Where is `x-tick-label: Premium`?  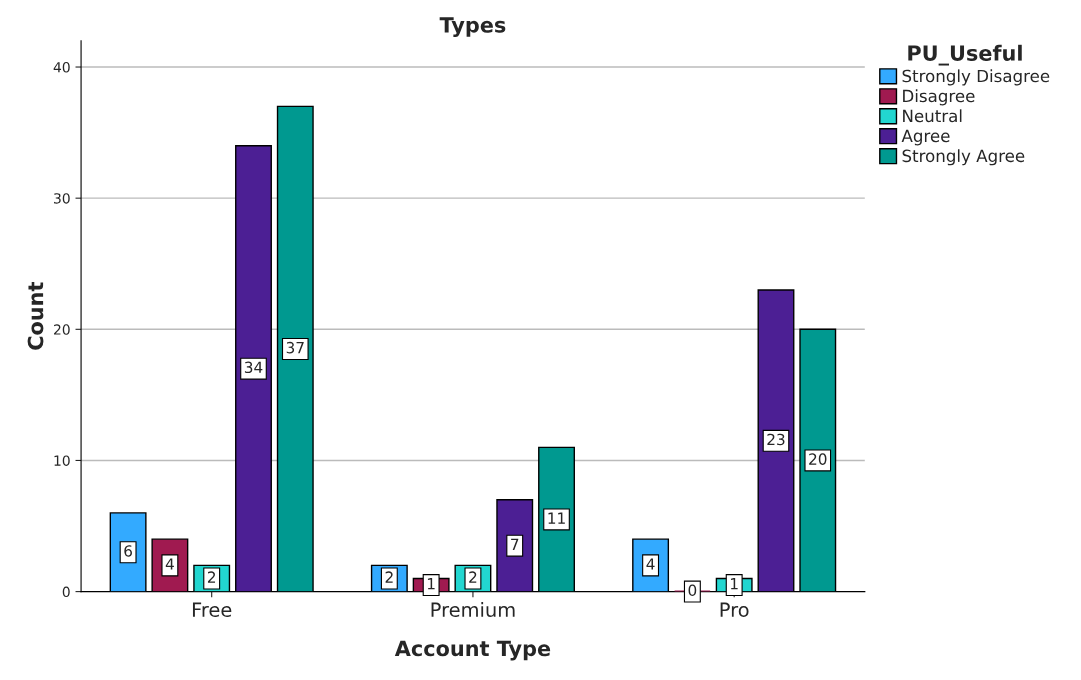
x-tick-label: Premium is located at coordinates (473, 610).